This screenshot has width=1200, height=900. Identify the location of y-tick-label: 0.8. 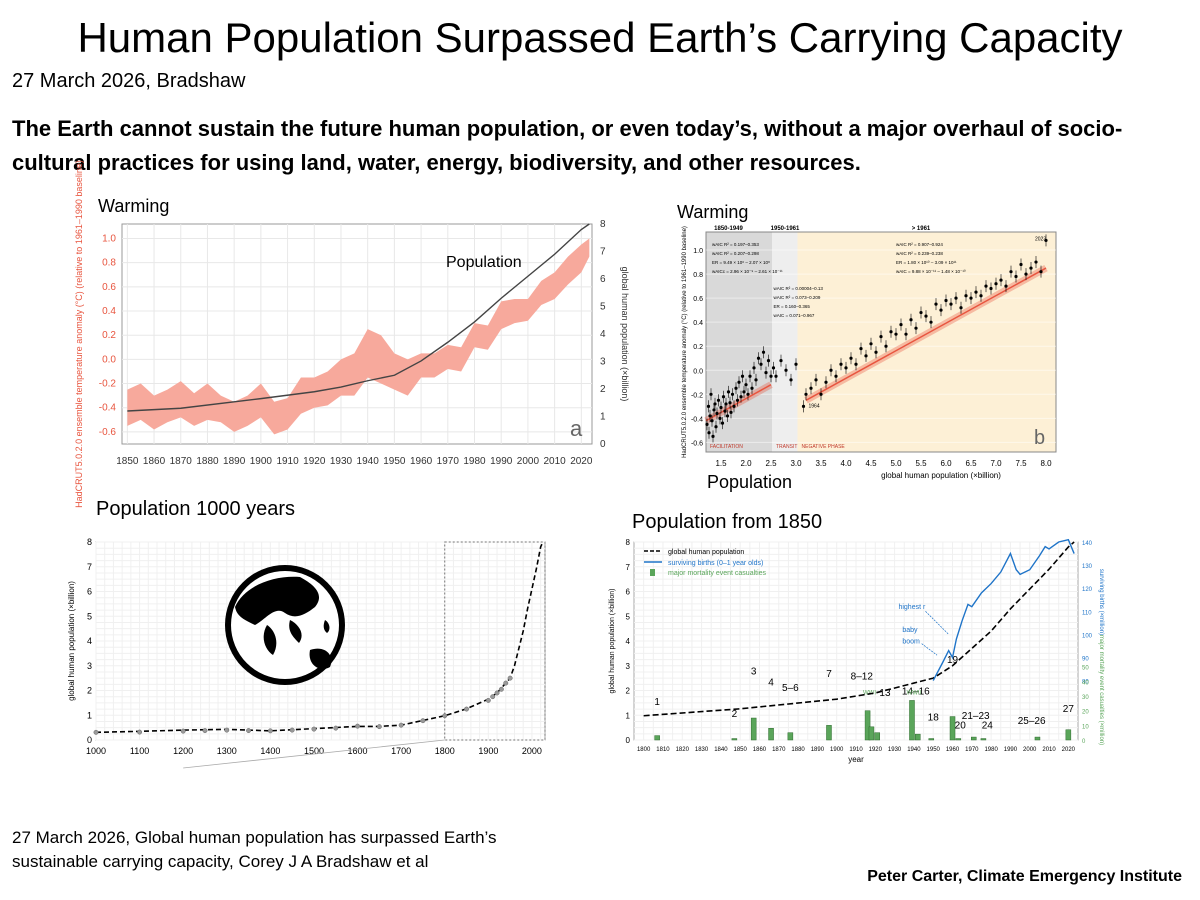
(698, 275).